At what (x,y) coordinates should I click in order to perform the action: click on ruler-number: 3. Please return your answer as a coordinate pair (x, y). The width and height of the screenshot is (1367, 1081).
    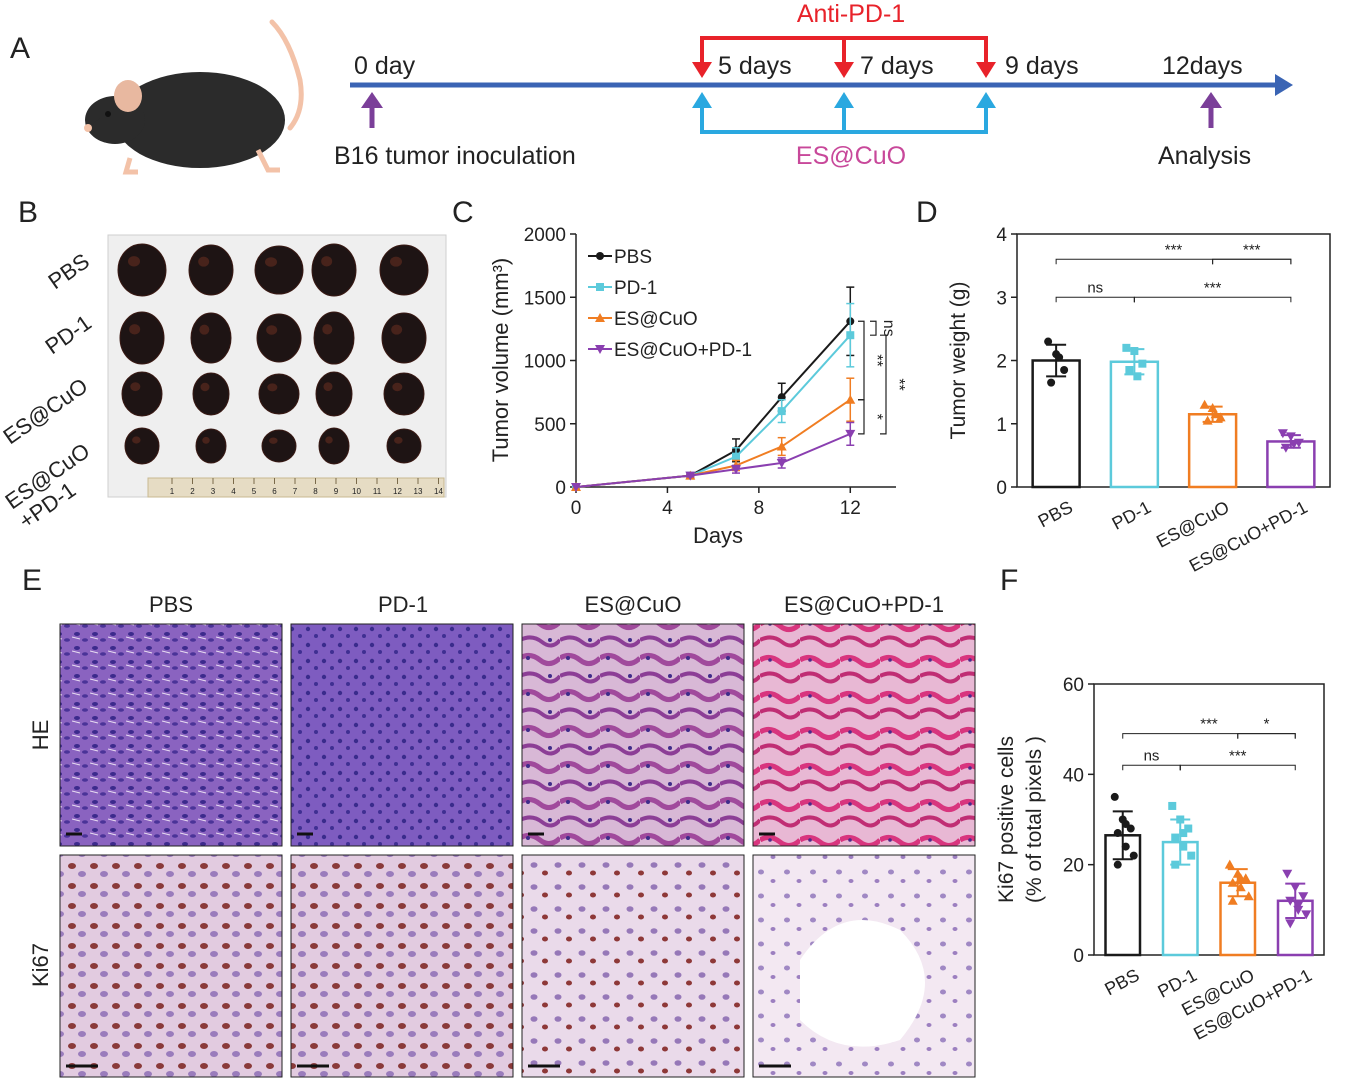
    Looking at the image, I should click on (213, 491).